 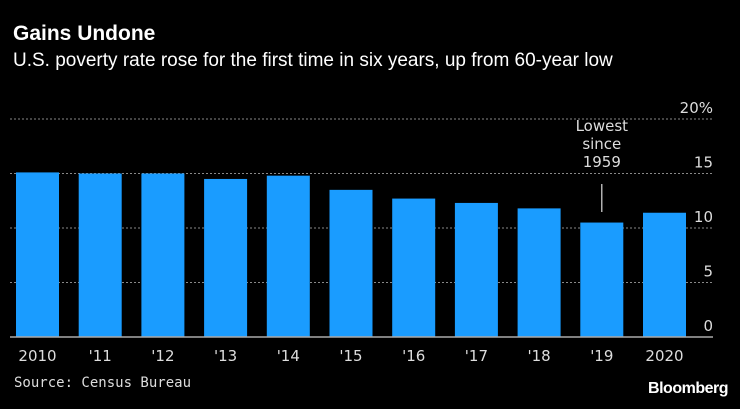 I want to click on annotation-text: Lowest, so click(x=602, y=126).